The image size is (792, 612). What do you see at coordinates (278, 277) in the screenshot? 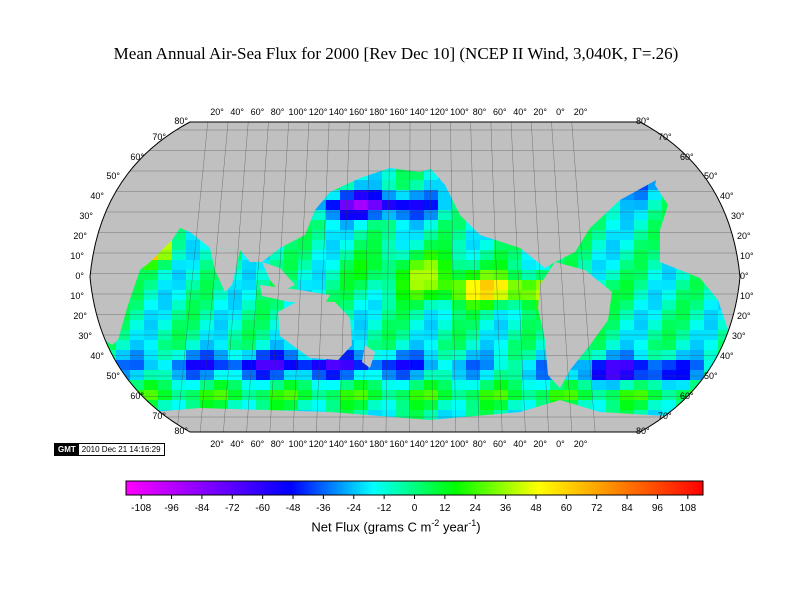
I see `land-se-asia` at bounding box center [278, 277].